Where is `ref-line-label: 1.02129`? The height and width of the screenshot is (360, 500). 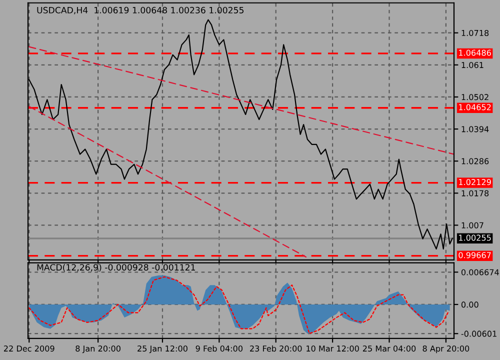 ref-line-label: 1.02129 is located at coordinates (475, 182).